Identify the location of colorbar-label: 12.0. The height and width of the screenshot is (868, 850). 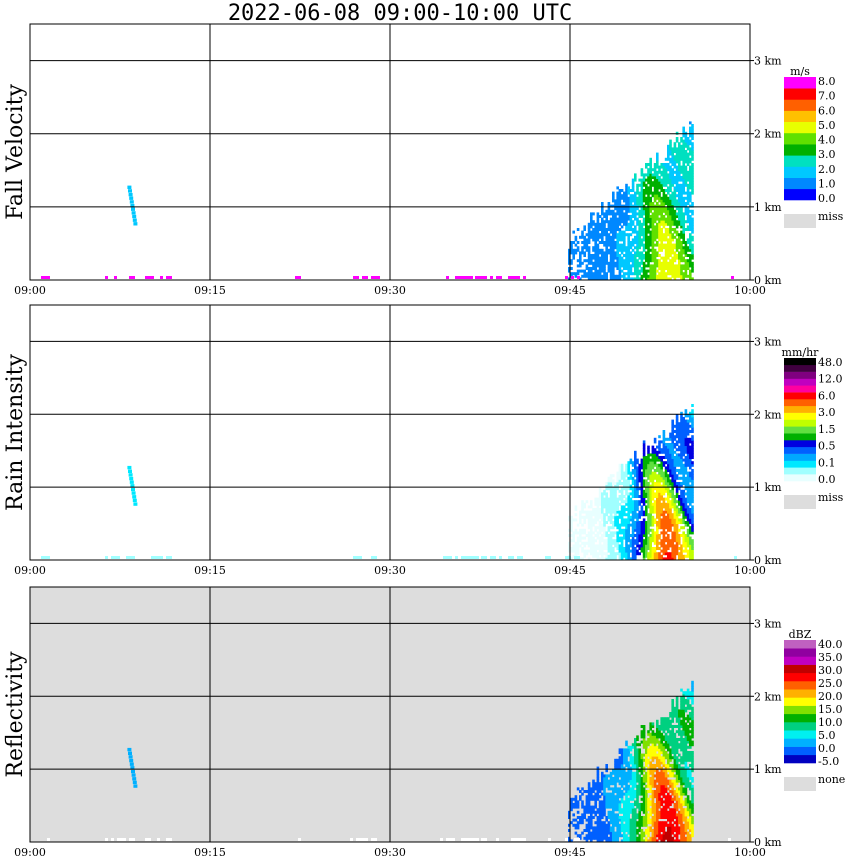
(830, 379).